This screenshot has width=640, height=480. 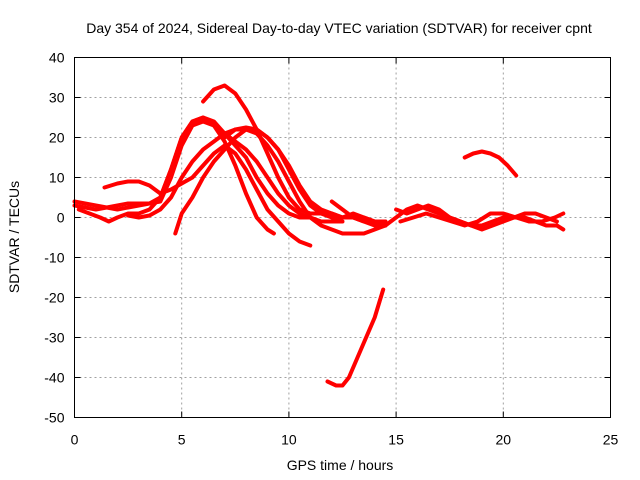 What do you see at coordinates (61, 218) in the screenshot?
I see `y-tick-label: 0` at bounding box center [61, 218].